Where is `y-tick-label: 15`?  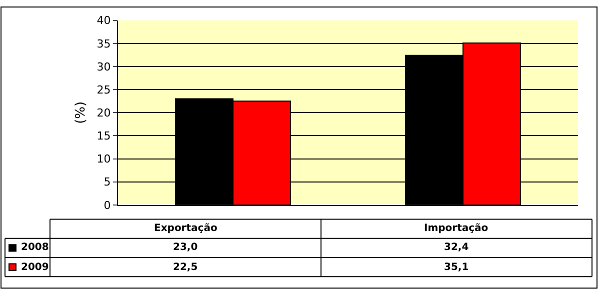 y-tick-label: 15 is located at coordinates (103, 136).